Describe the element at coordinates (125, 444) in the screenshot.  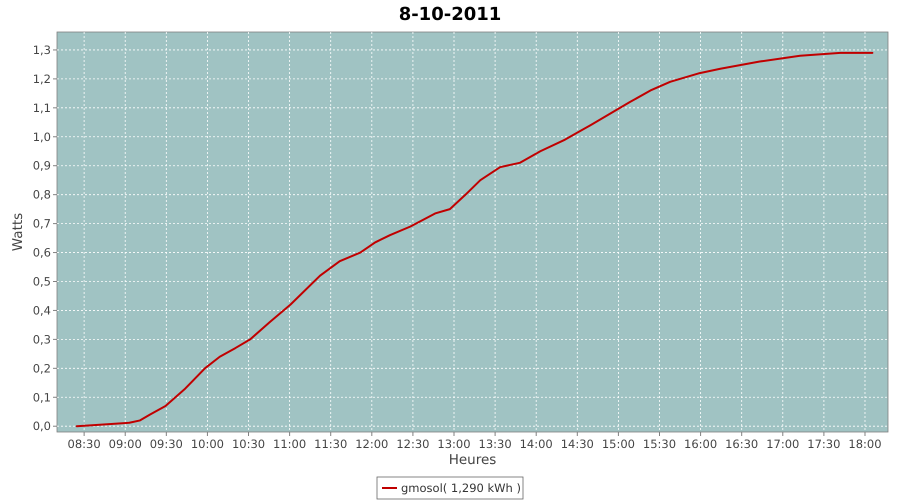
I see `x-tick-label: 09:00` at that location.